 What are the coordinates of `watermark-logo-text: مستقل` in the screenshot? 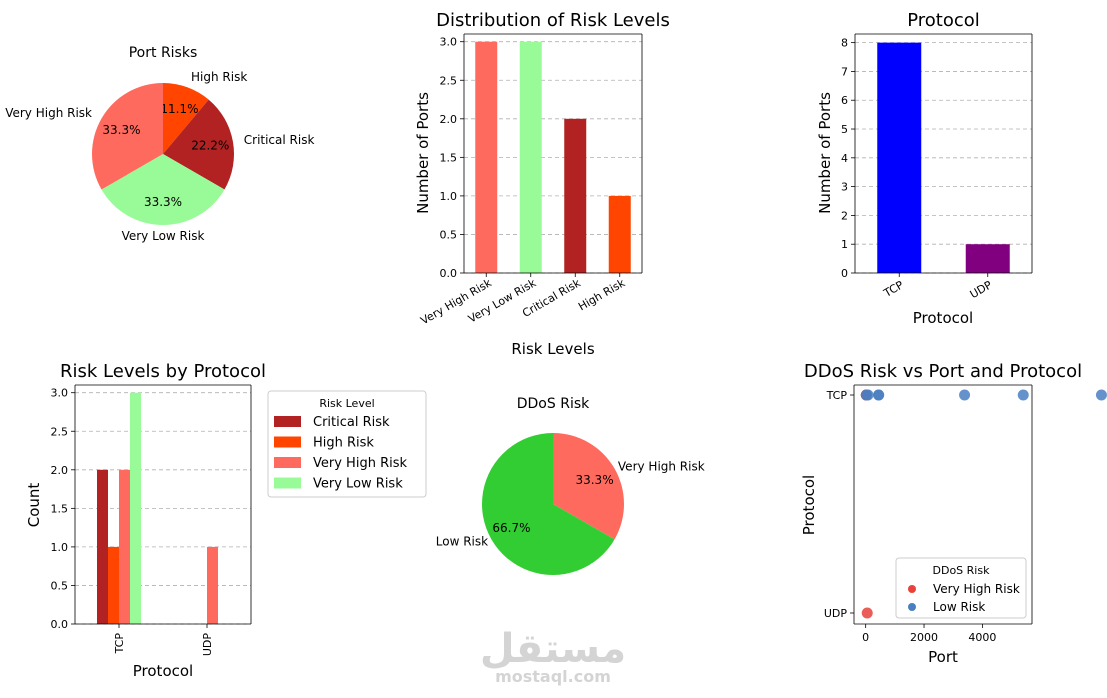 It's located at (553, 649).